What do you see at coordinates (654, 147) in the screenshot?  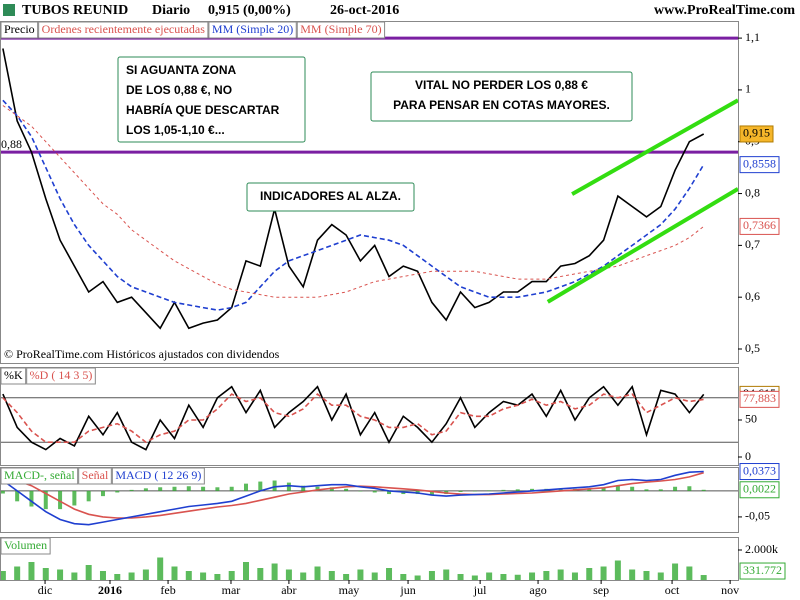 I see `trend-line` at bounding box center [654, 147].